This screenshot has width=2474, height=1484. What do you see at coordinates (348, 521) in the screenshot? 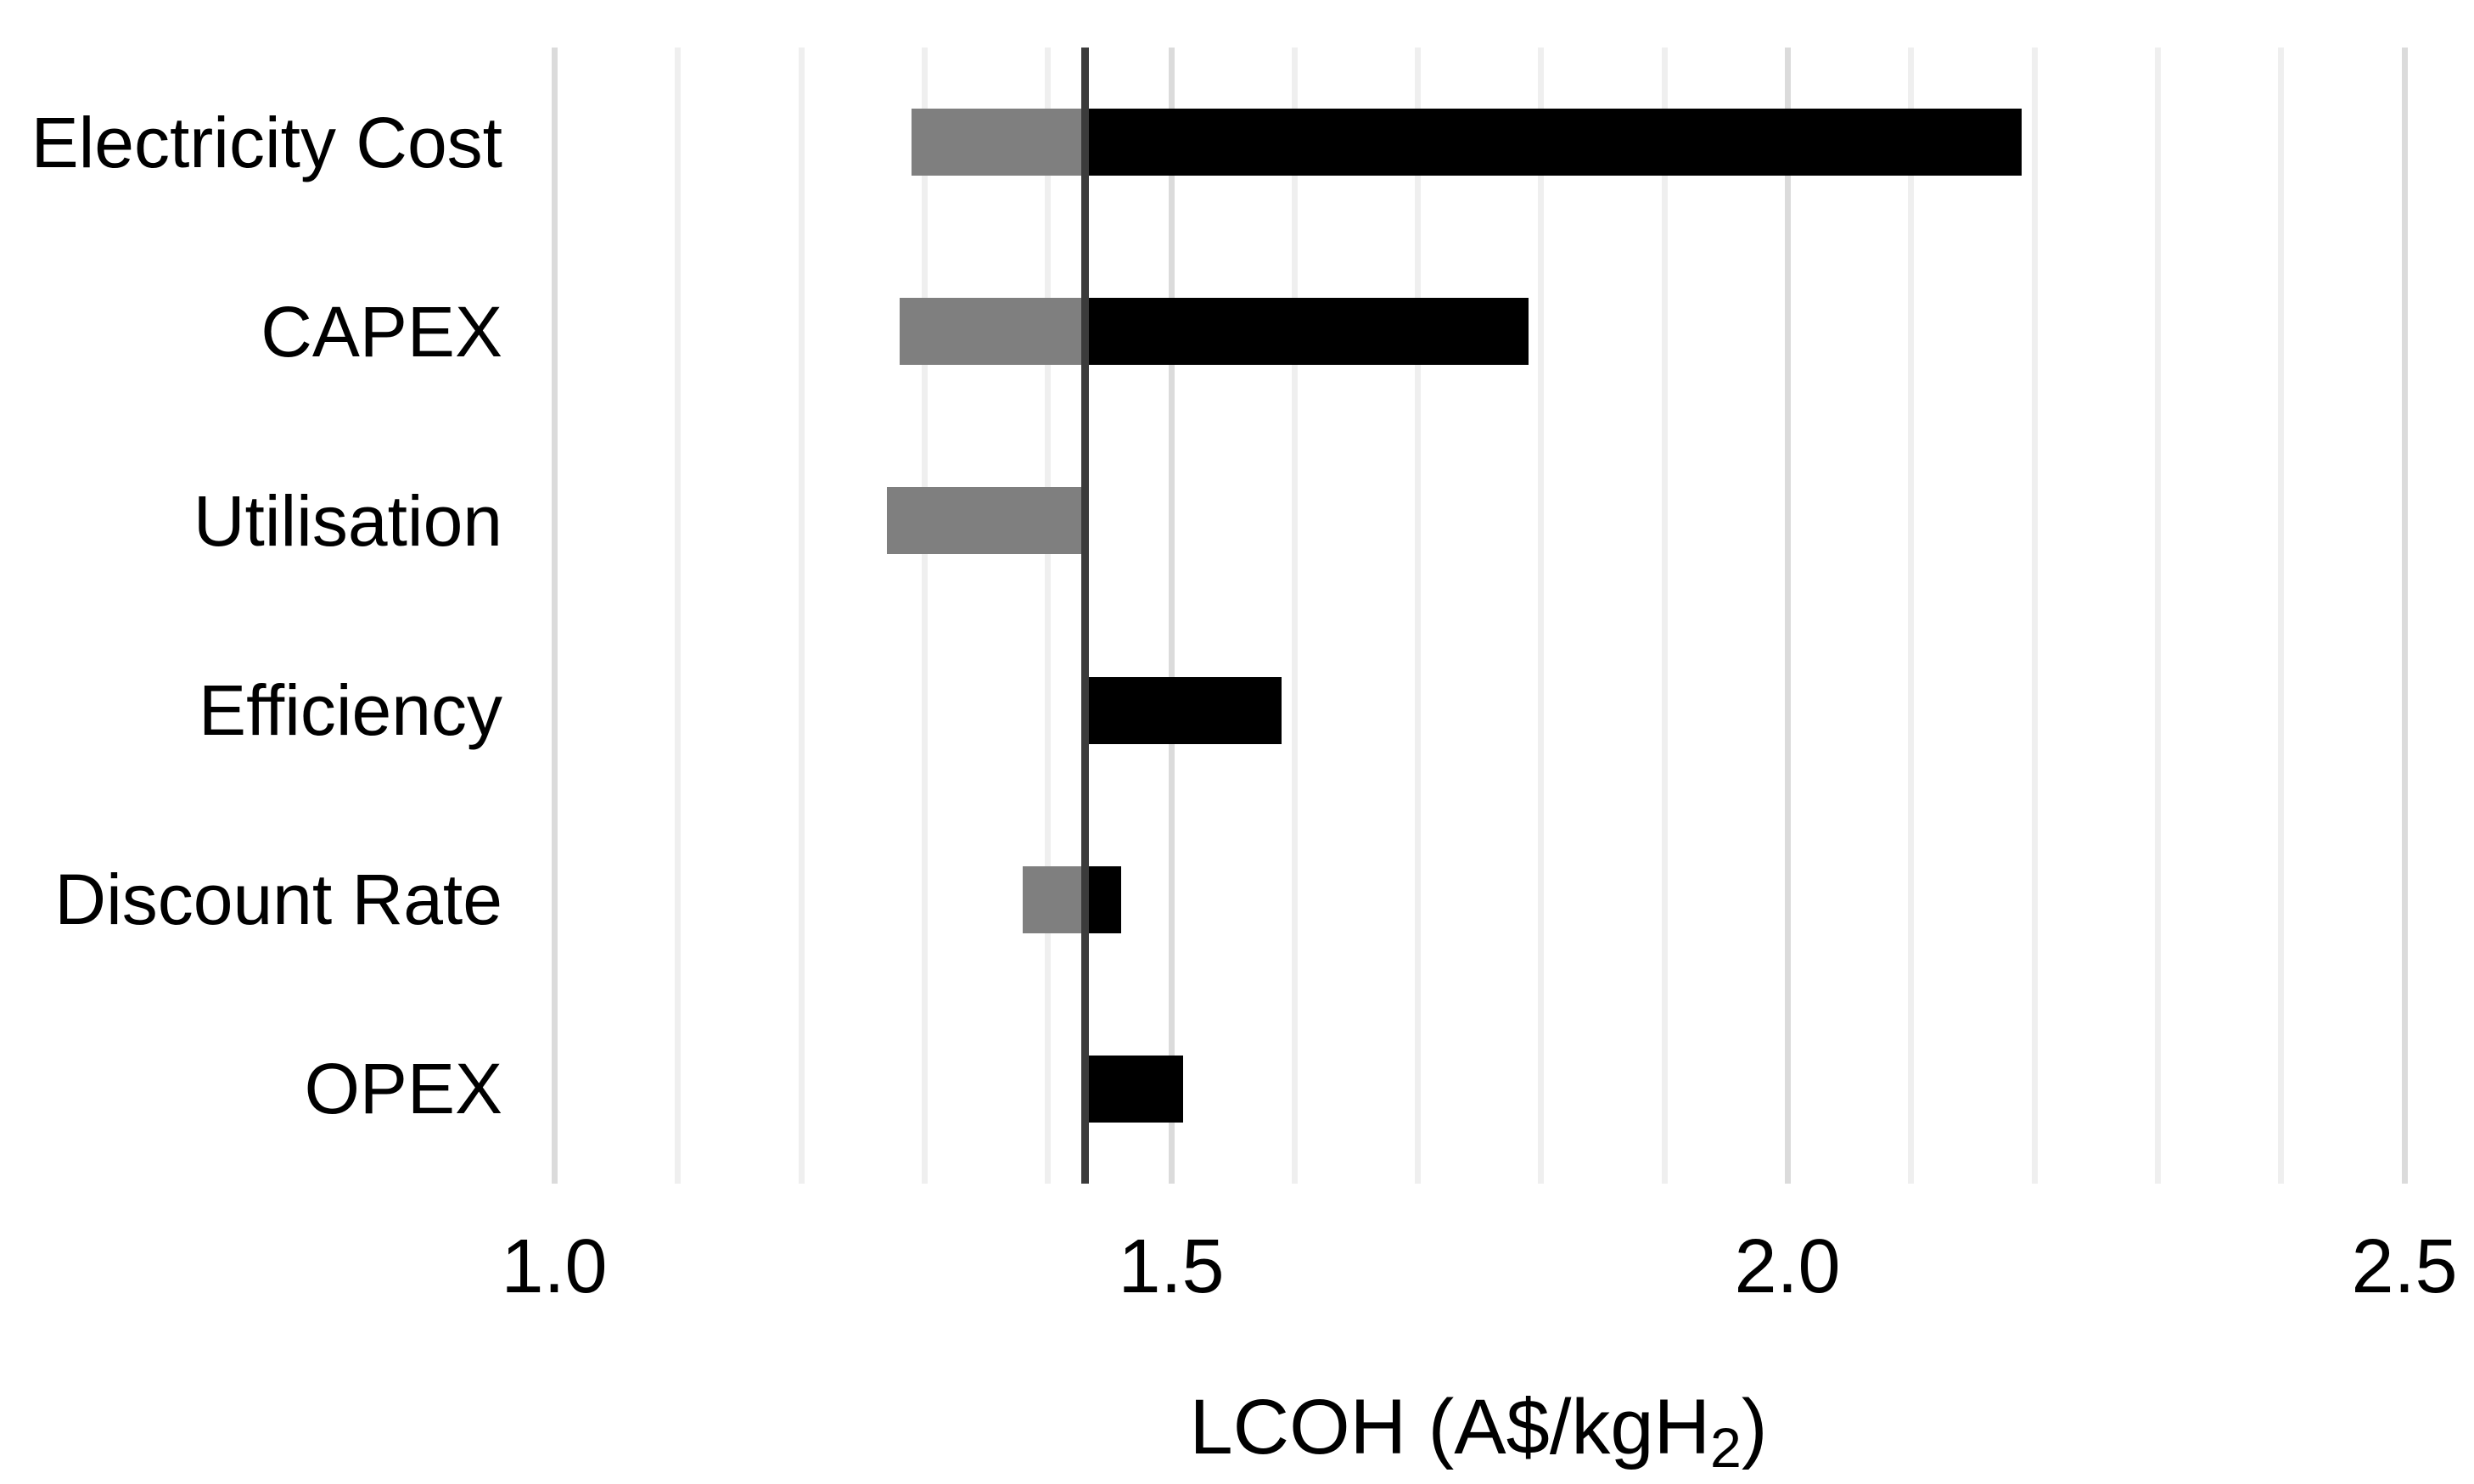
I see `category-label: Utilisation` at bounding box center [348, 521].